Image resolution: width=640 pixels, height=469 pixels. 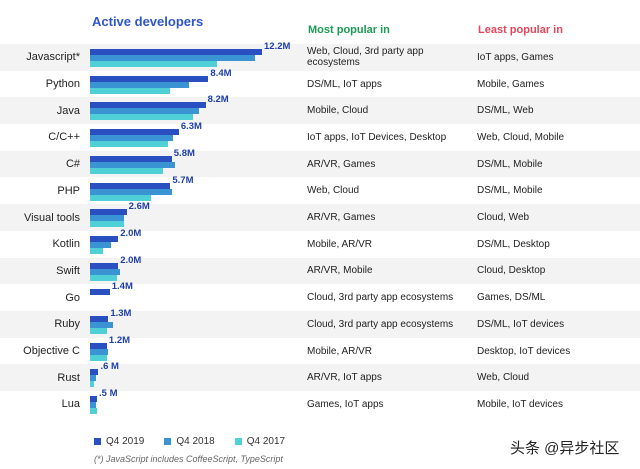 I want to click on chart-row: Visual tools 2.6M AR/VR, Games Cloud, Web, so click(x=320, y=216).